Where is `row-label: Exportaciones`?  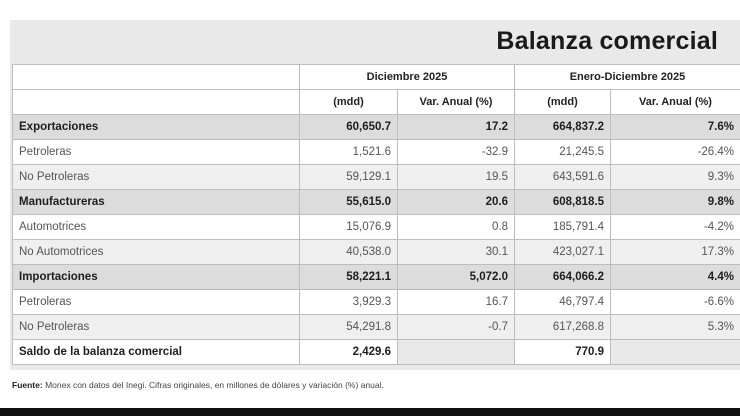 row-label: Exportaciones is located at coordinates (156, 127).